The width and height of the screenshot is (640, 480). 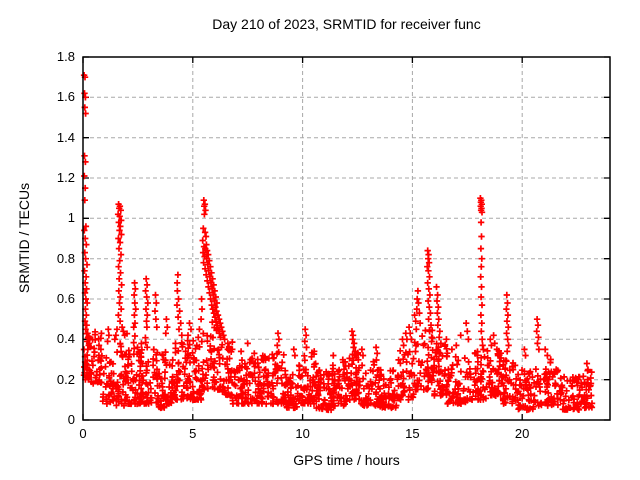 I want to click on y-tick-label: 1.4, so click(x=65, y=137).